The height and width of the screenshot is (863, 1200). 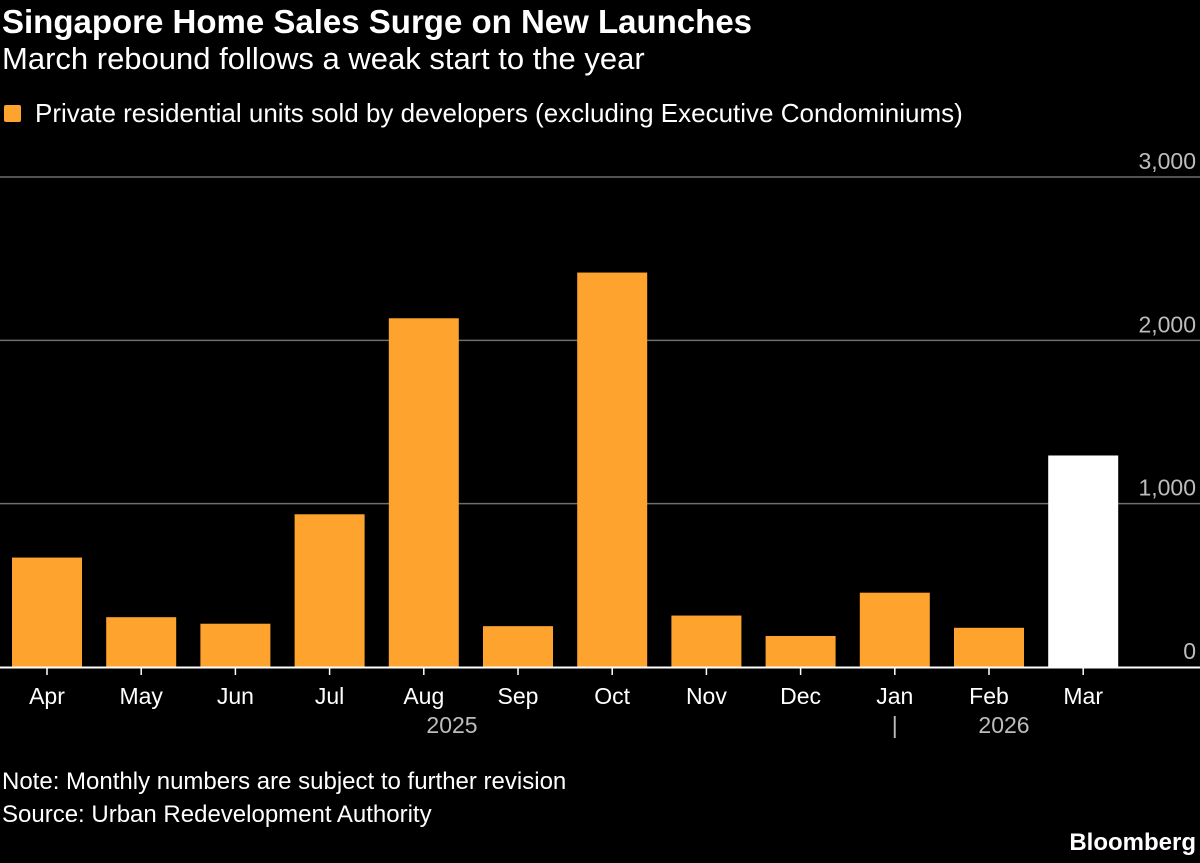 What do you see at coordinates (217, 814) in the screenshot?
I see `chart-source: Source: Urban Redevelopment Authority` at bounding box center [217, 814].